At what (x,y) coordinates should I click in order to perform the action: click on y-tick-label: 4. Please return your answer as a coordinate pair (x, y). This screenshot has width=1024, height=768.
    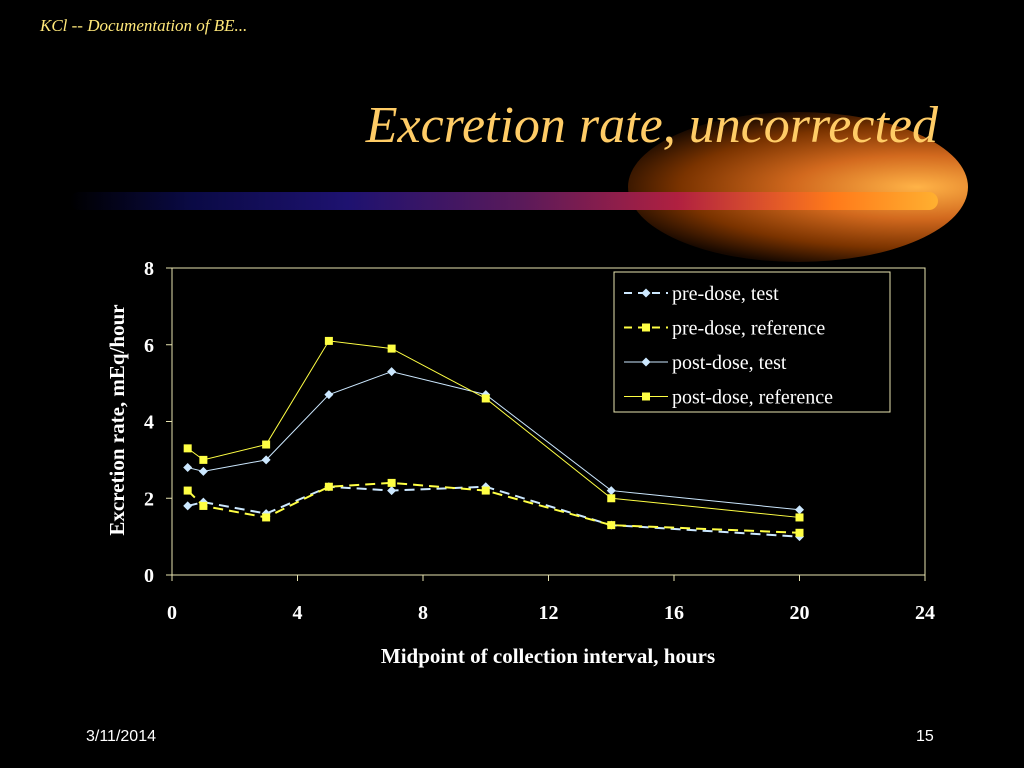
    Looking at the image, I should click on (149, 423).